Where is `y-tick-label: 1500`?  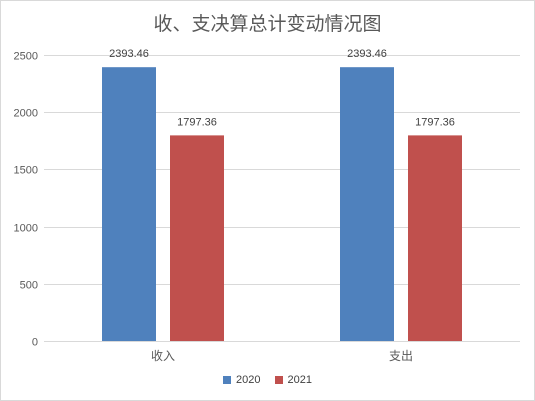
y-tick-label: 1500 is located at coordinates (26, 171).